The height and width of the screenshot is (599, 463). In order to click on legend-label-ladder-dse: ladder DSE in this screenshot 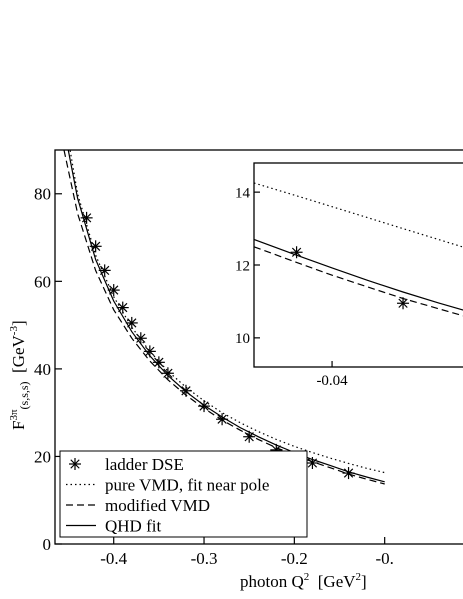, I will do `click(144, 464)`.